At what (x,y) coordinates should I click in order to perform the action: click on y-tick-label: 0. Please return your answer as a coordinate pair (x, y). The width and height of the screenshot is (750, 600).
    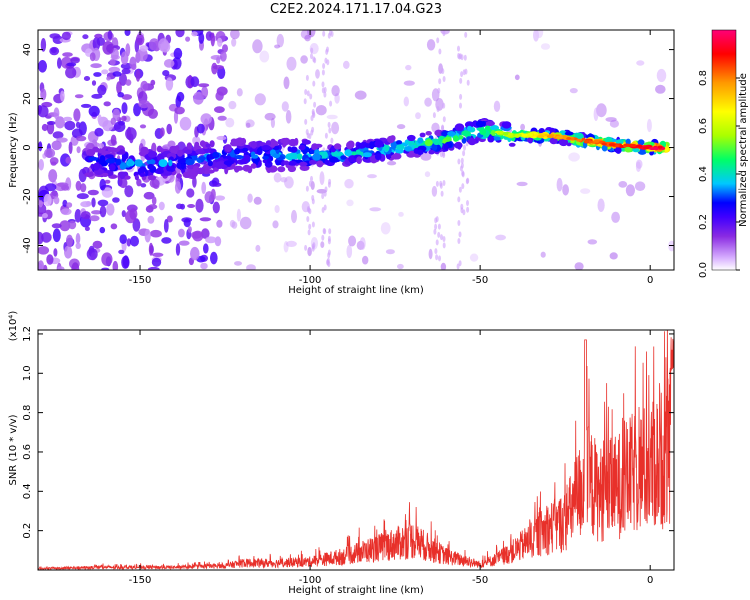
    Looking at the image, I should click on (27, 147).